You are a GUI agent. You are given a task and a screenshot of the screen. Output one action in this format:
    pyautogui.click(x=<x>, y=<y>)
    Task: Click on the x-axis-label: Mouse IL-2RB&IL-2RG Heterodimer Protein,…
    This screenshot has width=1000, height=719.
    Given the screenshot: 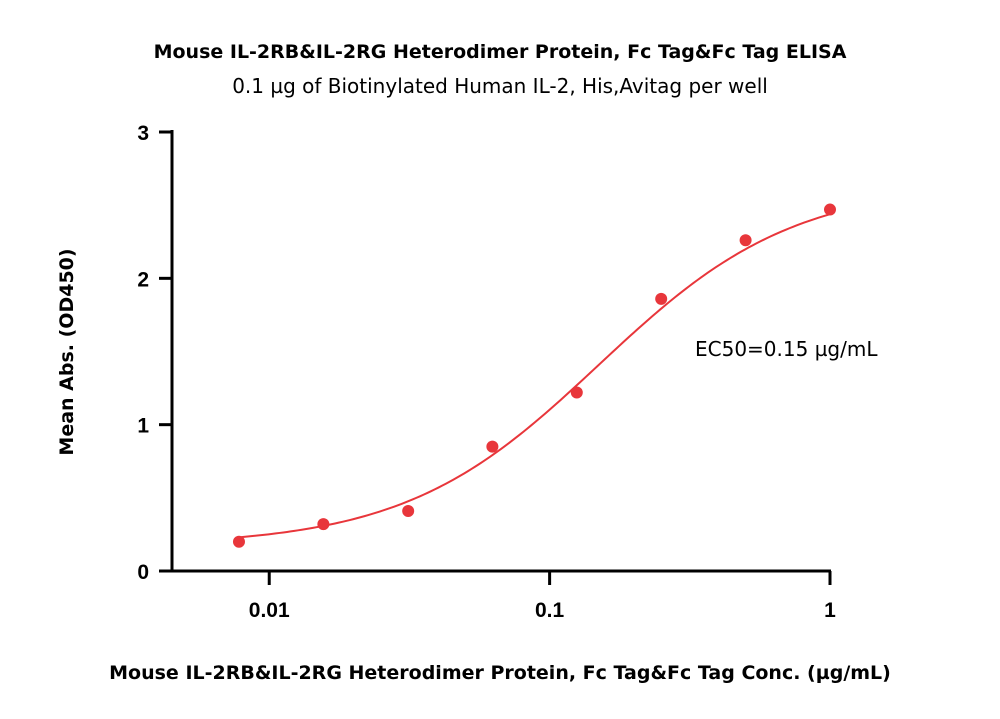 What is the action you would take?
    pyautogui.click(x=500, y=673)
    